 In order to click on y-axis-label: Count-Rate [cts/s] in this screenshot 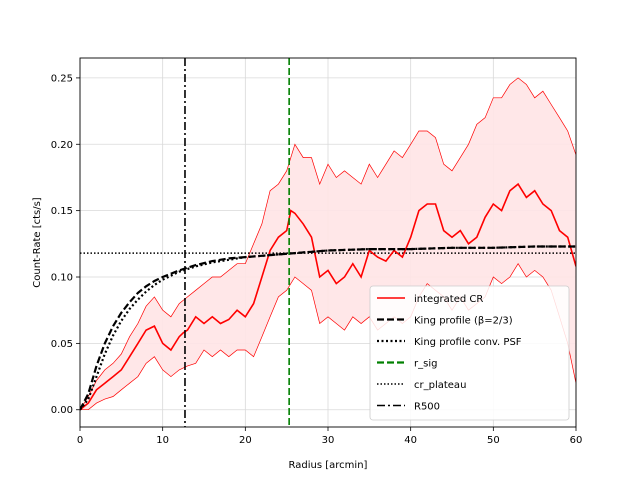, I will do `click(37, 242)`.